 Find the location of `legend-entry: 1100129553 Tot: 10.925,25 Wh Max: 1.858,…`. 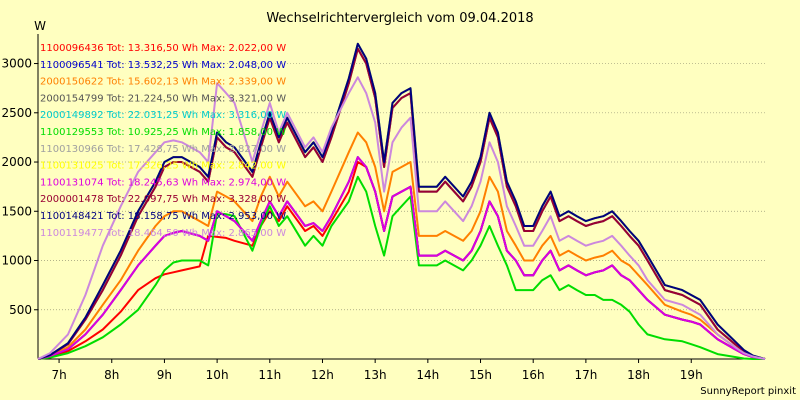

legend-entry: 1100129553 Tot: 10.925,25 Wh Max: 1.858,… is located at coordinates (163, 132).